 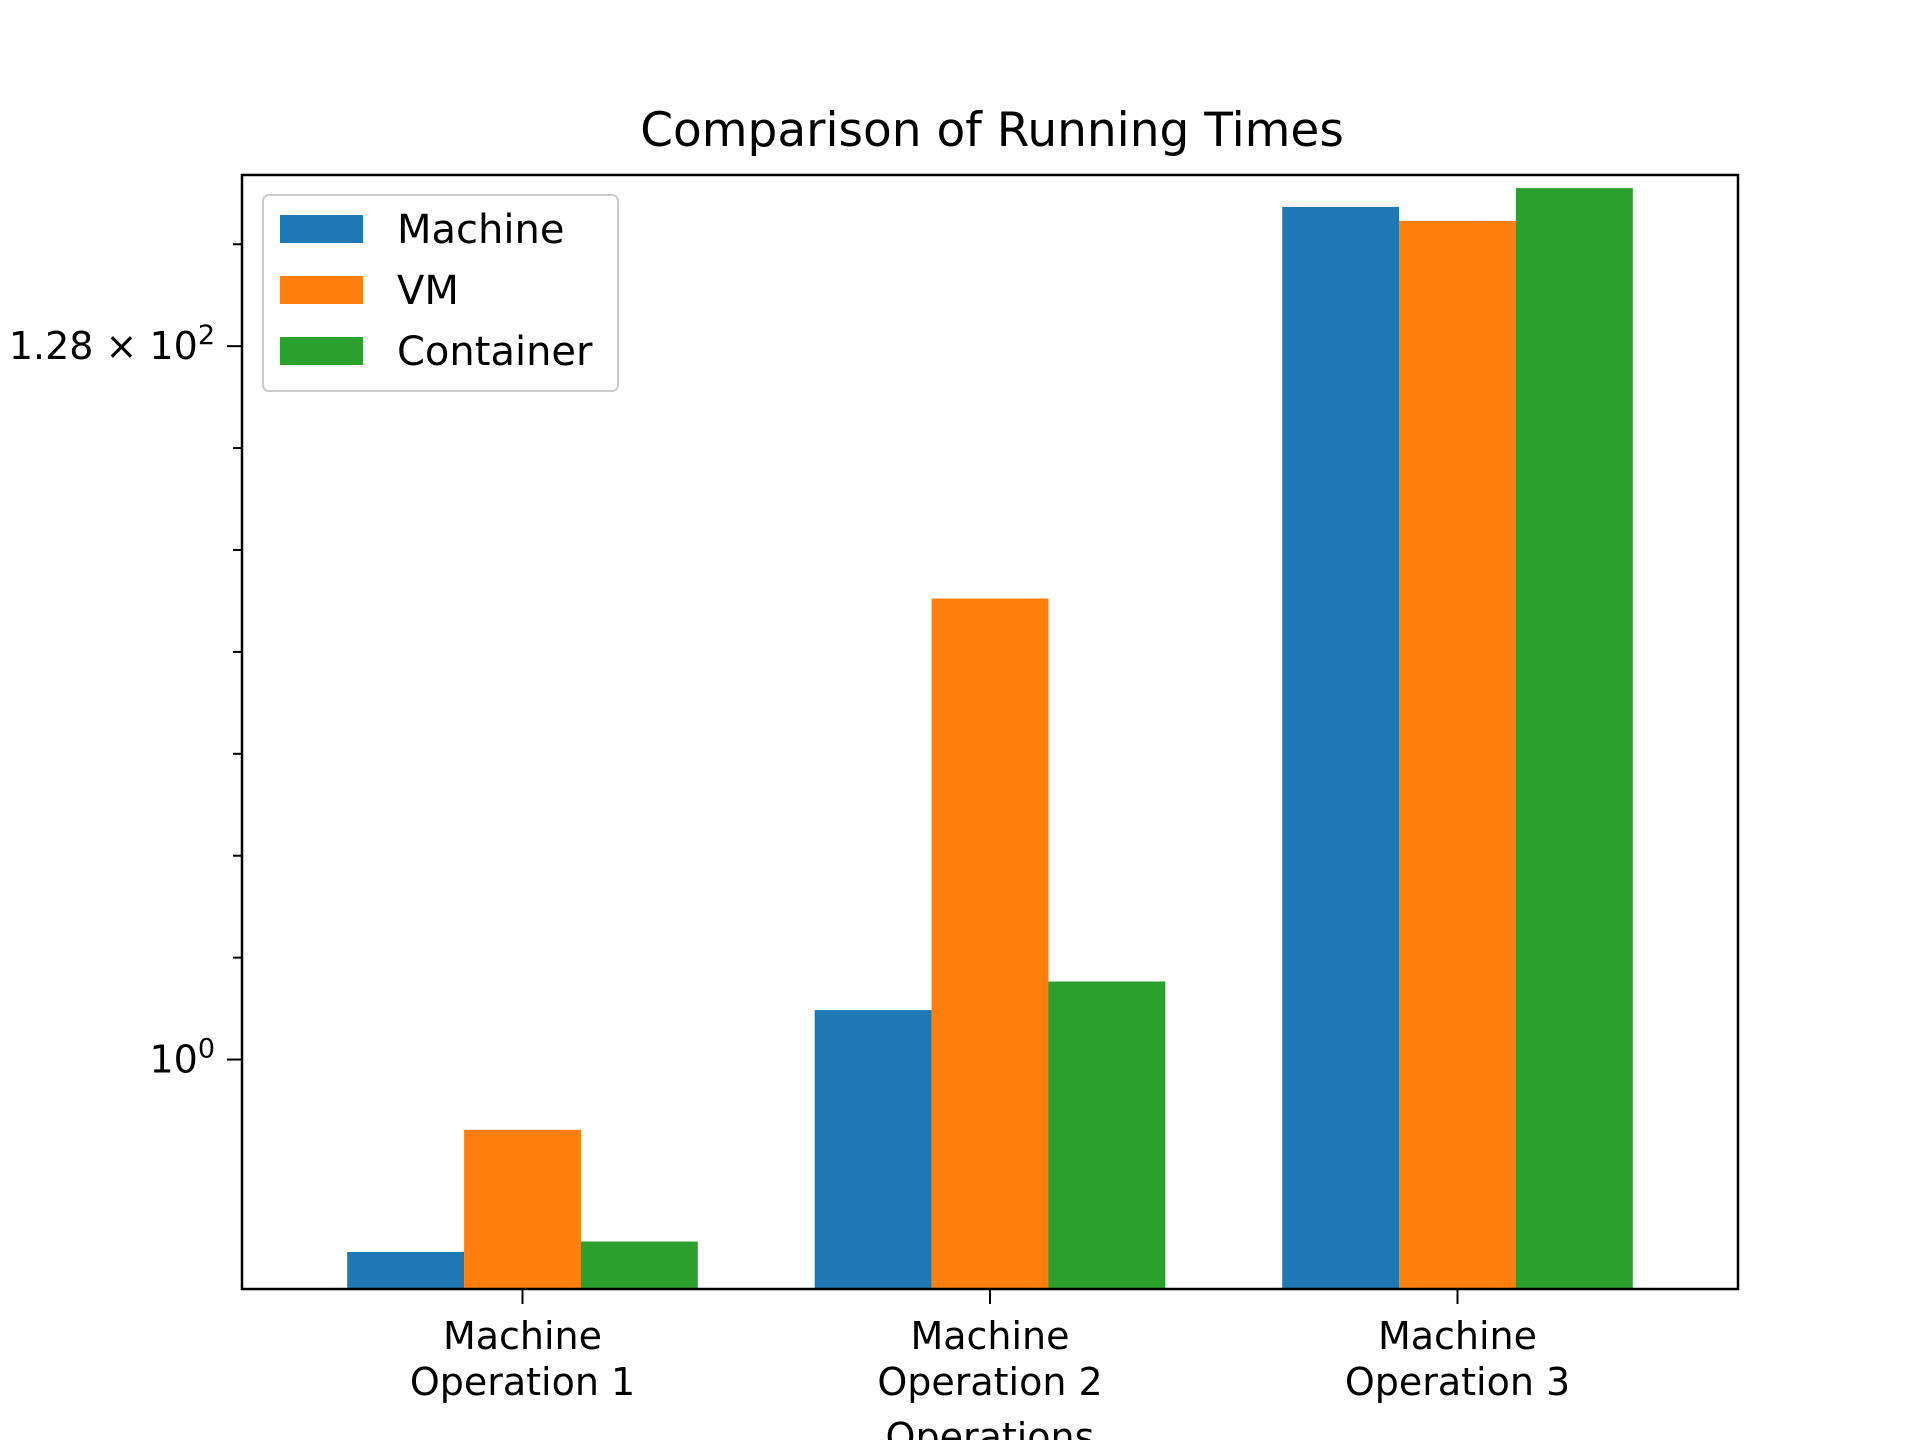 I want to click on x-tick-label: Machine Operation 1, so click(x=522, y=1359).